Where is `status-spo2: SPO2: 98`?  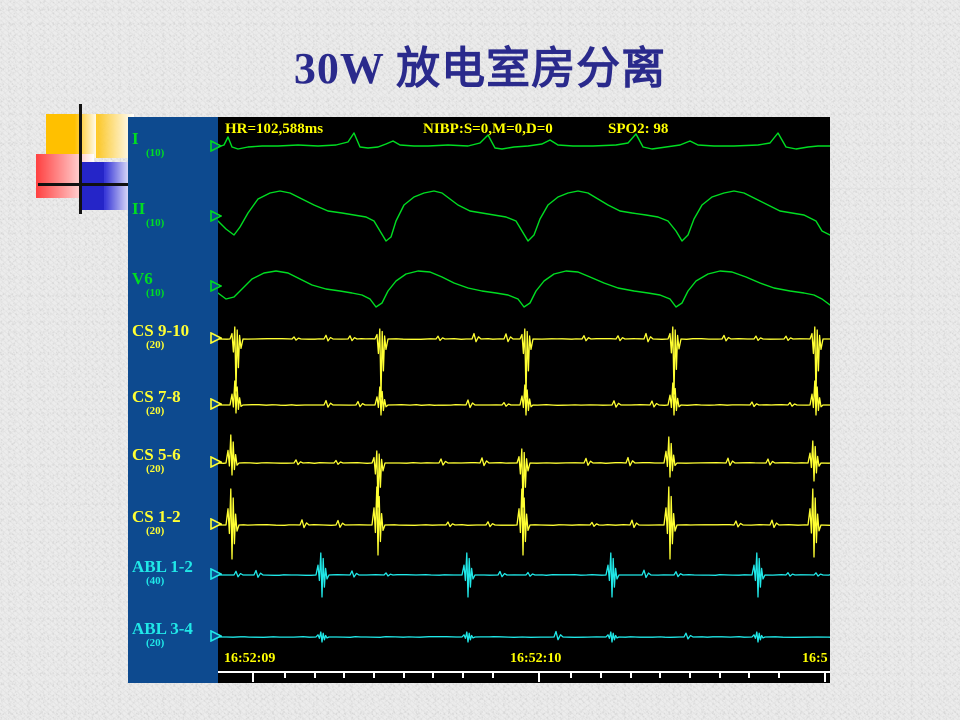 status-spo2: SPO2: 98 is located at coordinates (638, 129).